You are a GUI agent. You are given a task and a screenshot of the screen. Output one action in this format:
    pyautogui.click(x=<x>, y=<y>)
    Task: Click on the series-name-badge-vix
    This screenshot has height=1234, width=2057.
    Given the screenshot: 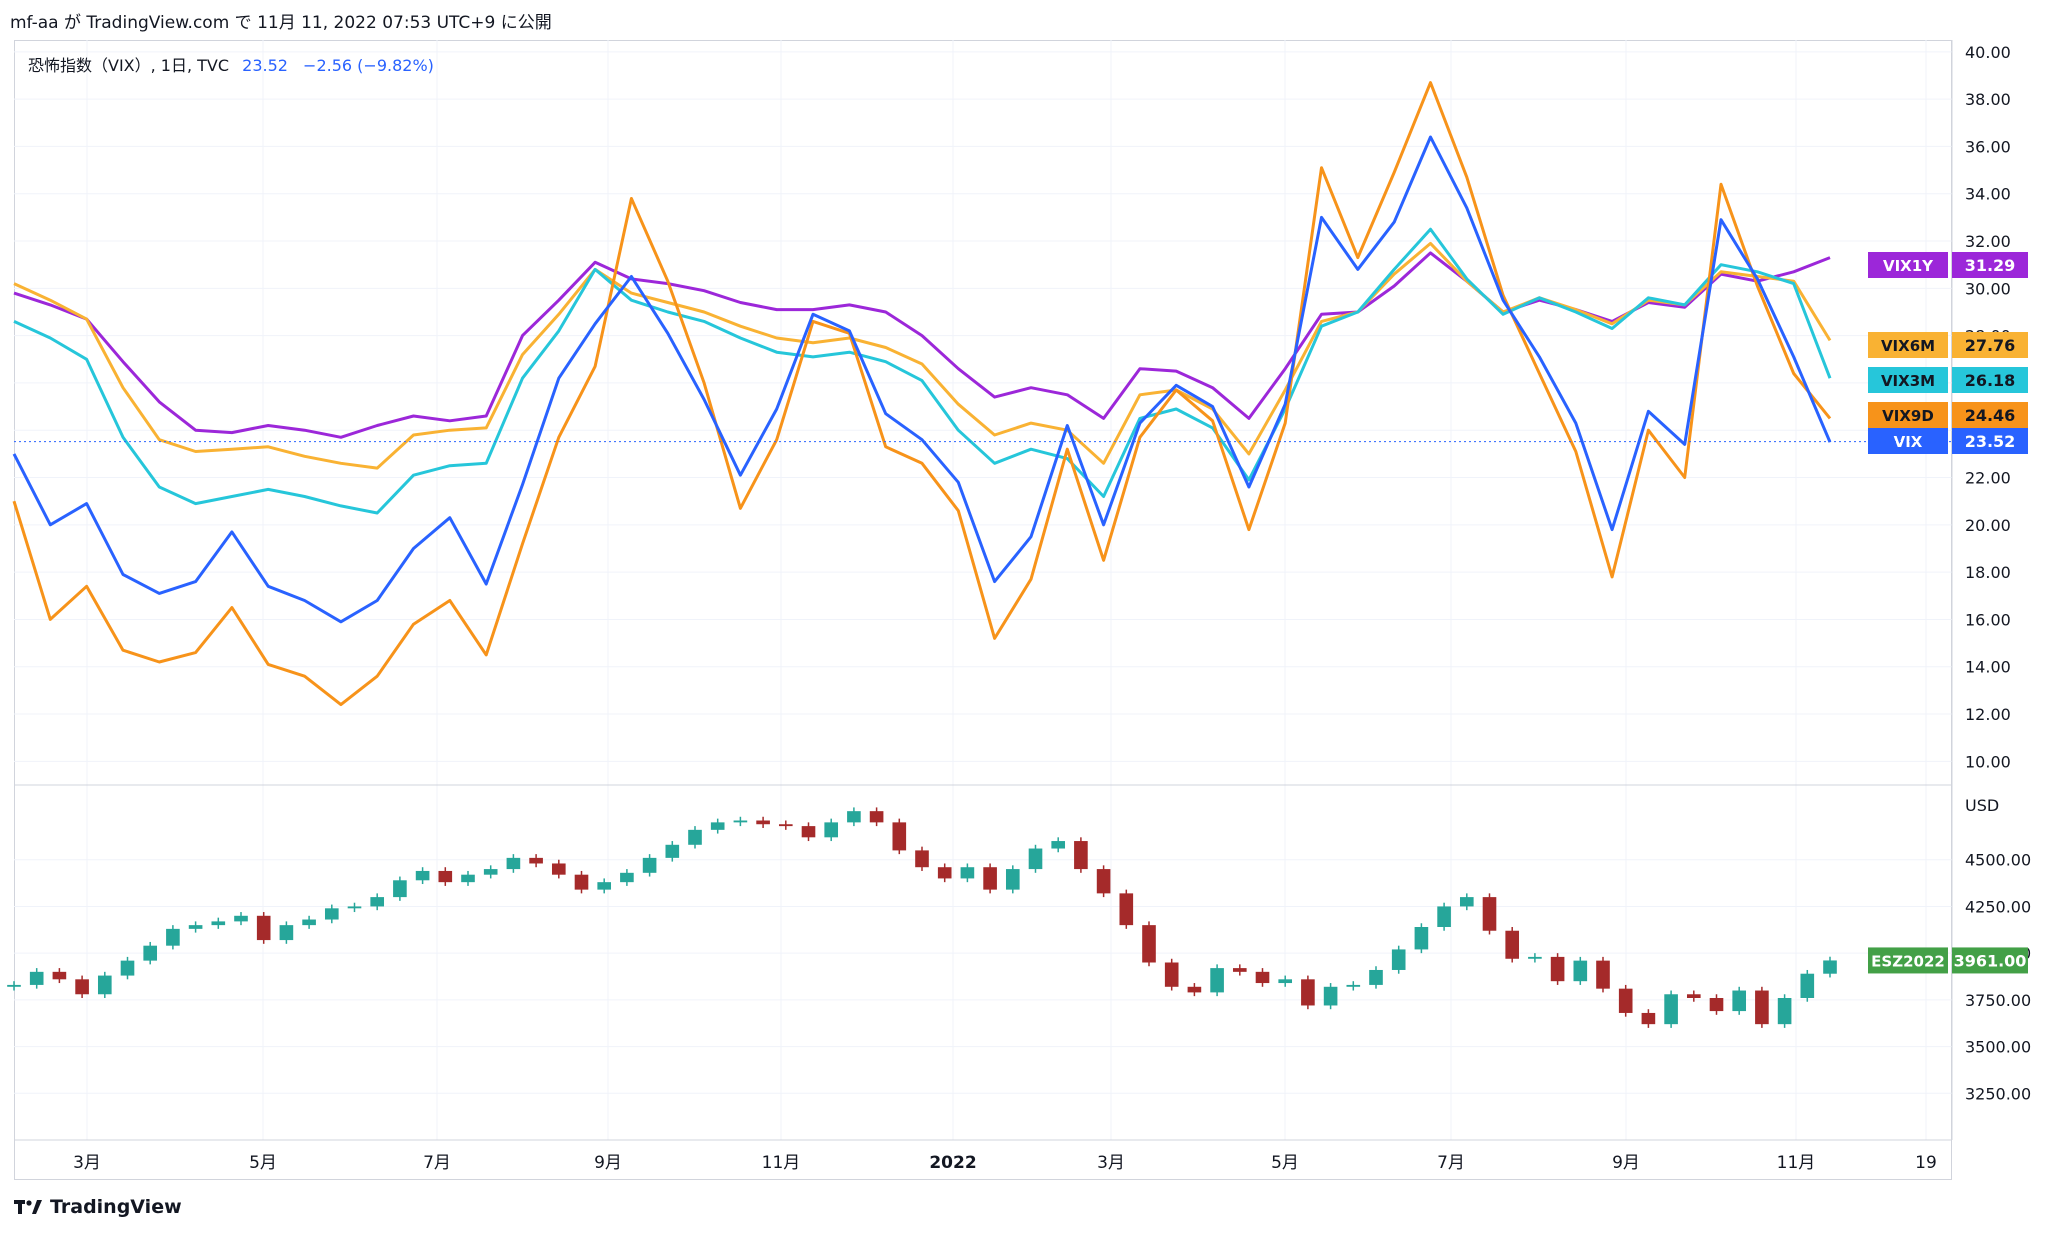 What is the action you would take?
    pyautogui.click(x=1908, y=441)
    